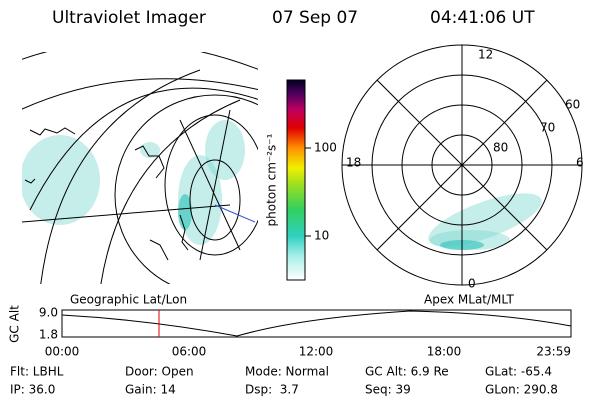 The width and height of the screenshot is (600, 400). What do you see at coordinates (32, 390) in the screenshot?
I see `footer-field: IP: 36.0` at bounding box center [32, 390].